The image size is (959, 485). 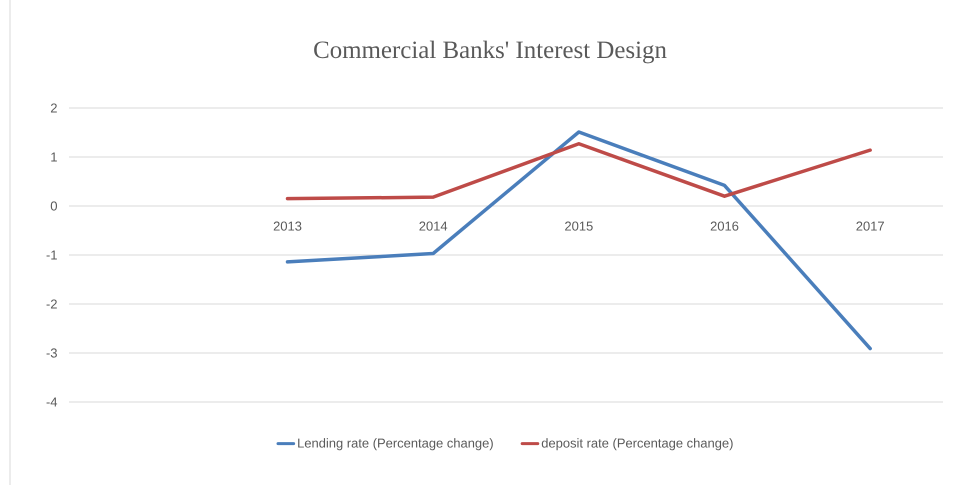 What do you see at coordinates (637, 444) in the screenshot?
I see `legend-label: deposit rate (Percentage change)` at bounding box center [637, 444].